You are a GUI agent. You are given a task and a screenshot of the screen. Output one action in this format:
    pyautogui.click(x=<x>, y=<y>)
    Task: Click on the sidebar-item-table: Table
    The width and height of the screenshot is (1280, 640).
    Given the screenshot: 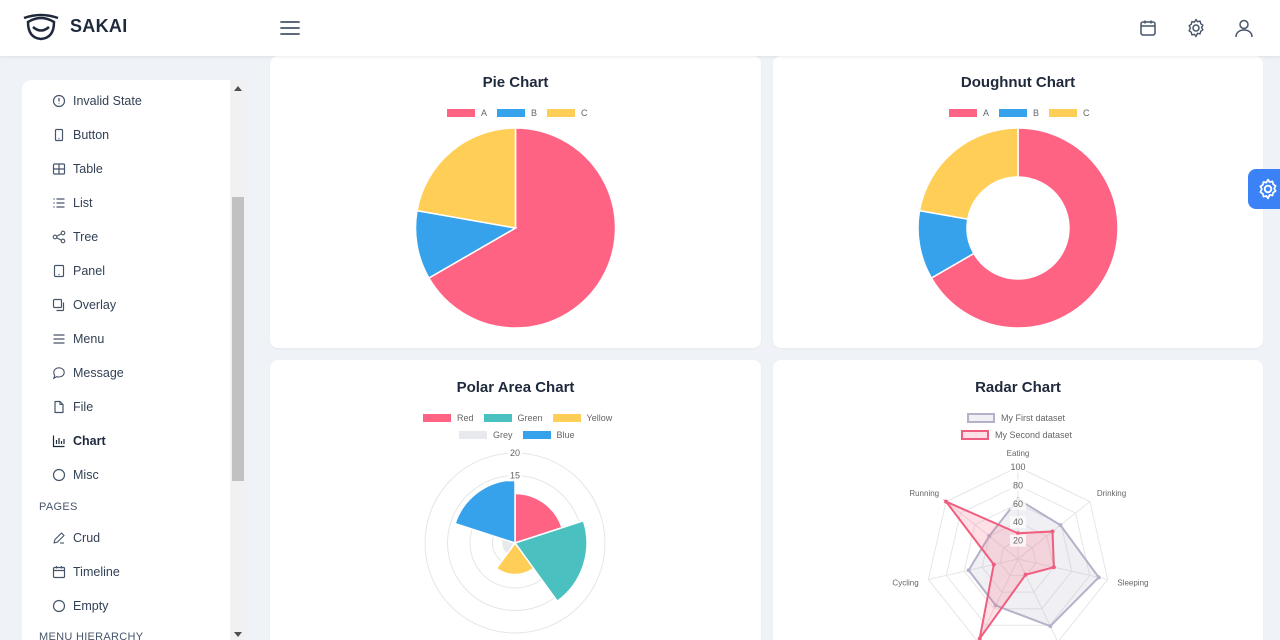 What is the action you would take?
    pyautogui.click(x=77, y=169)
    